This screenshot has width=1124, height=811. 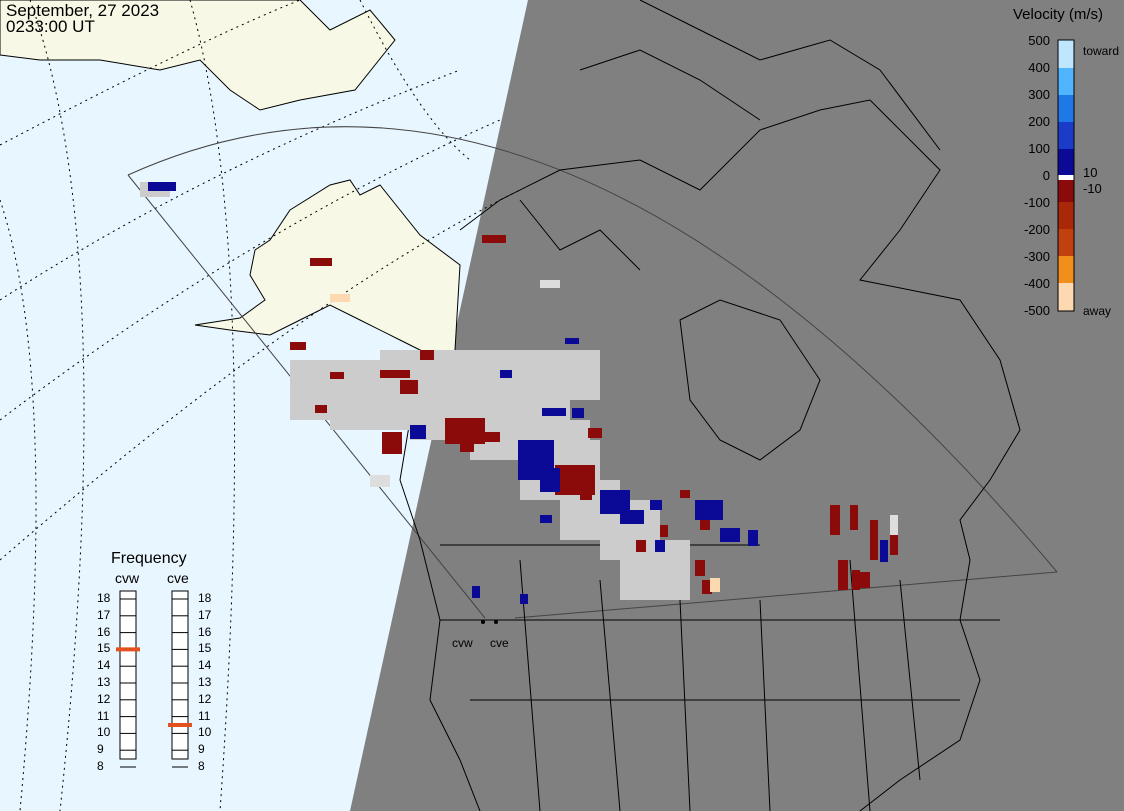 I want to click on frequency-label-cvw: 18, so click(x=104, y=598).